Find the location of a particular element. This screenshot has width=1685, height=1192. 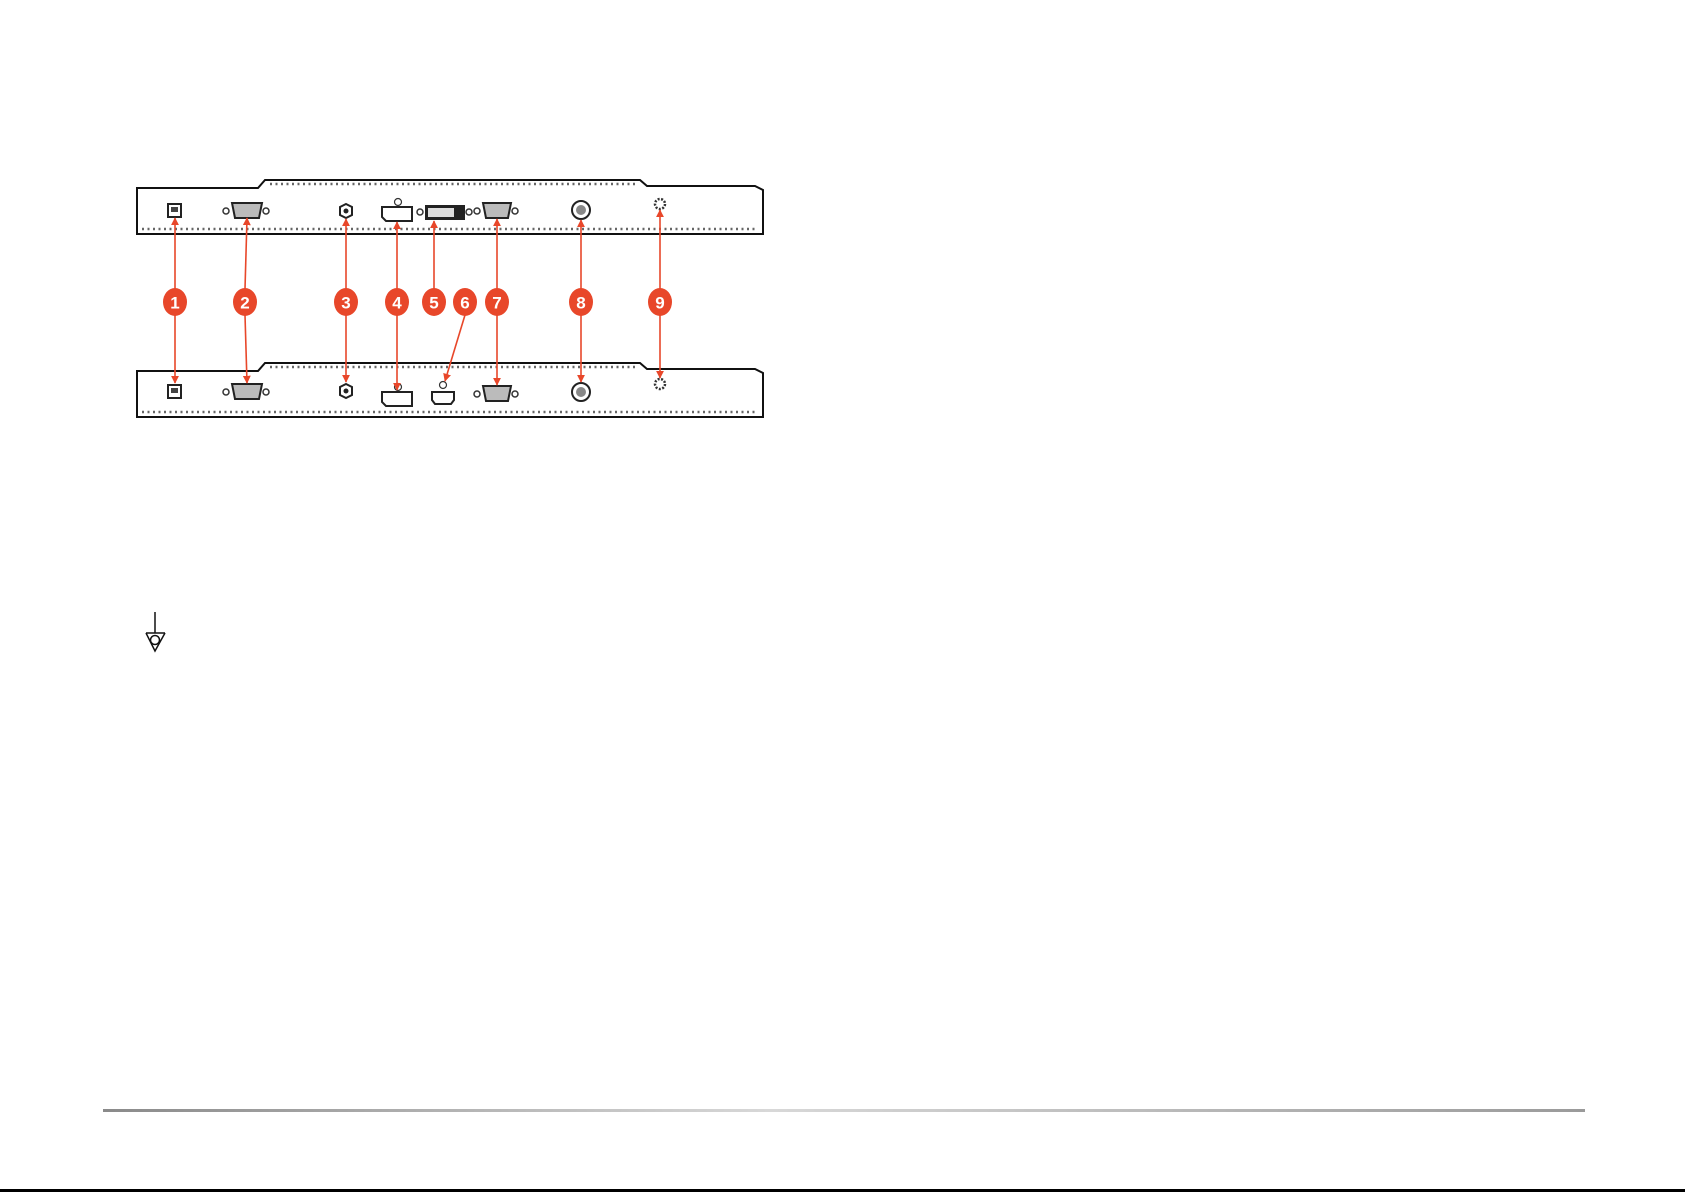

callout-number: 9 is located at coordinates (659, 303).